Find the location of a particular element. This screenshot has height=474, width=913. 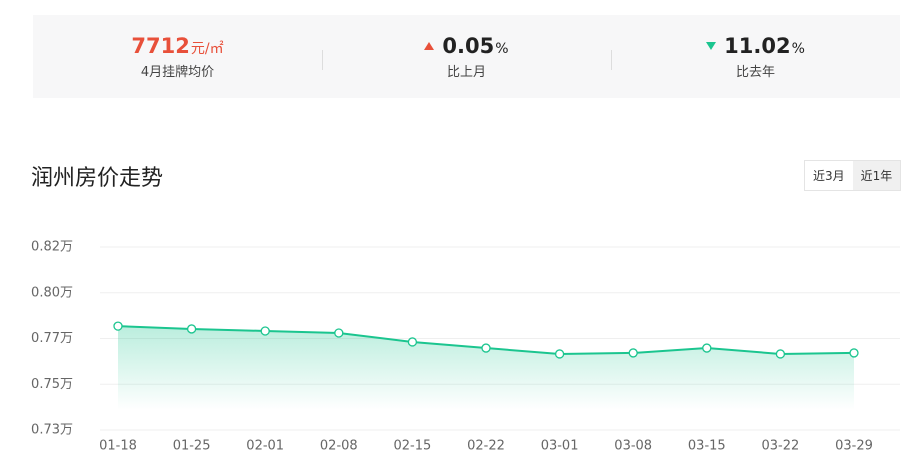

stat: 0.05% 比上月 is located at coordinates (466, 56).